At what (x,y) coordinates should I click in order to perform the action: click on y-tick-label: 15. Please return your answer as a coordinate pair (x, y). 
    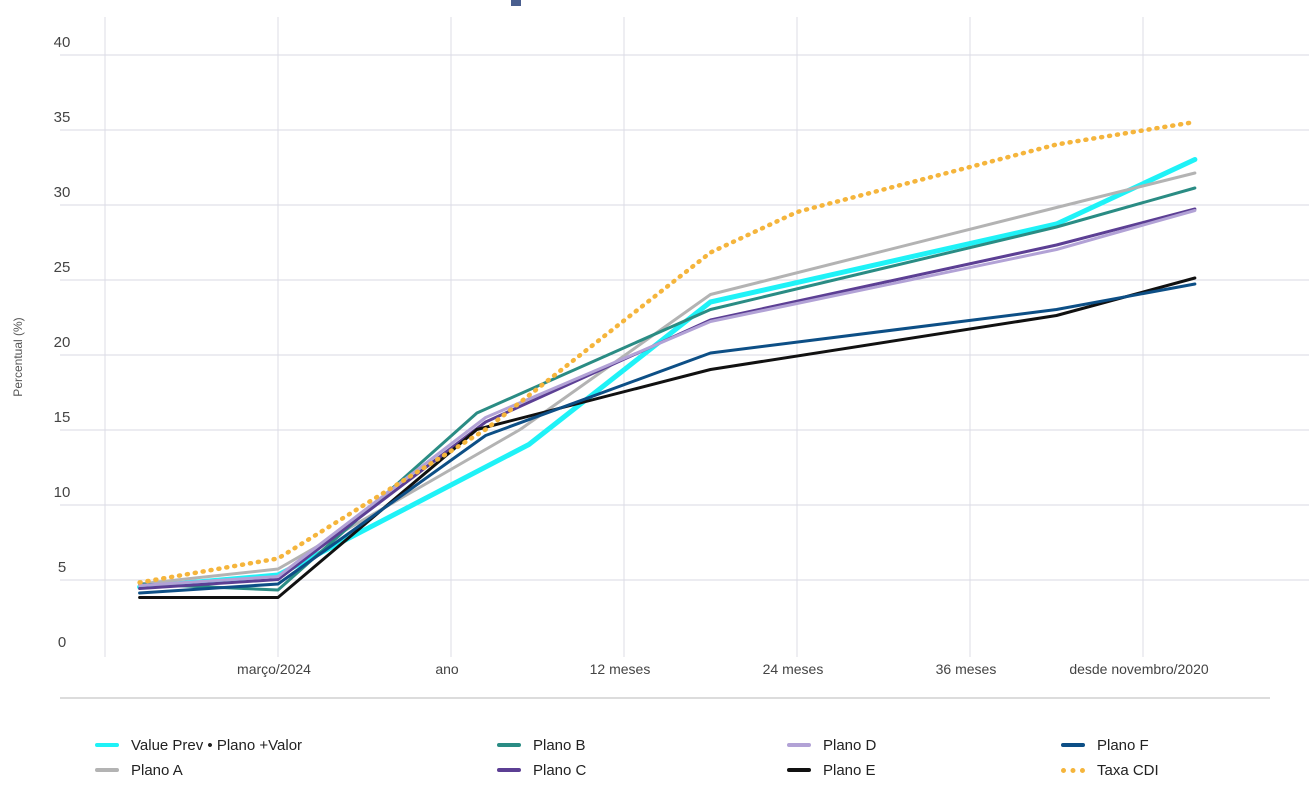
    Looking at the image, I should click on (62, 417).